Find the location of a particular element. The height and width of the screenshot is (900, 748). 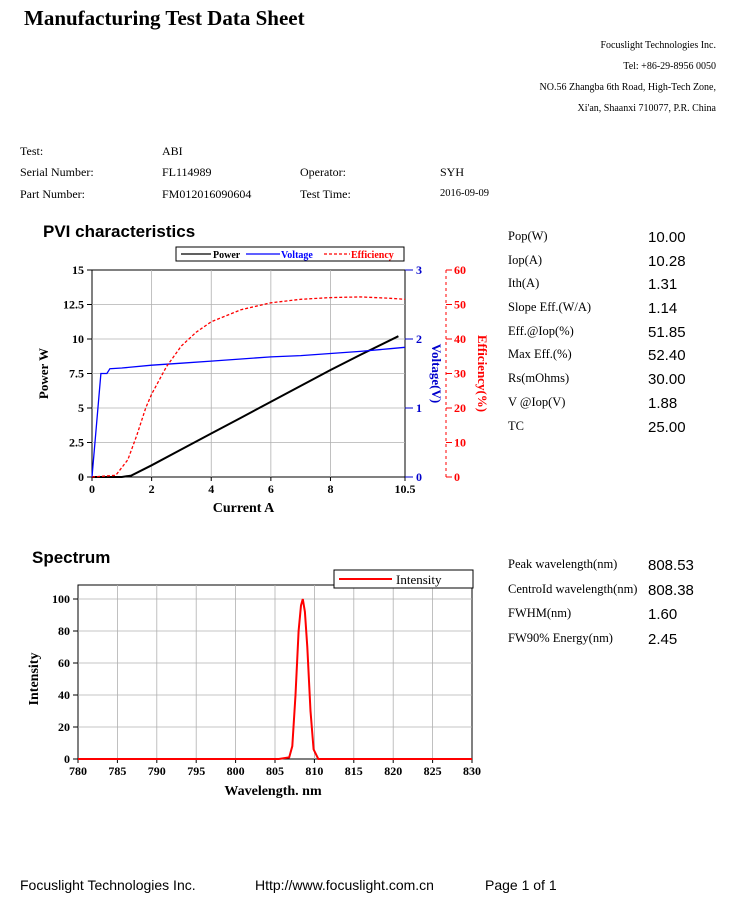

efficiency-tick-label: 20 is located at coordinates (460, 408).